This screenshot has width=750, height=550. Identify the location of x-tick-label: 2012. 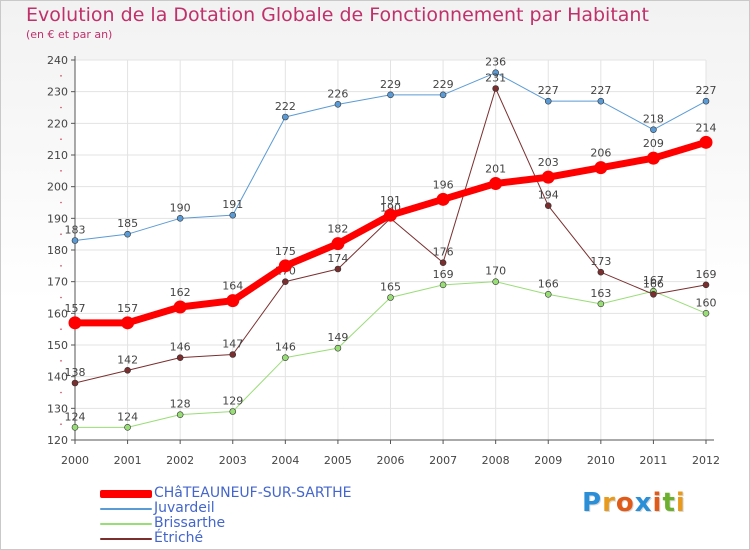
(706, 460).